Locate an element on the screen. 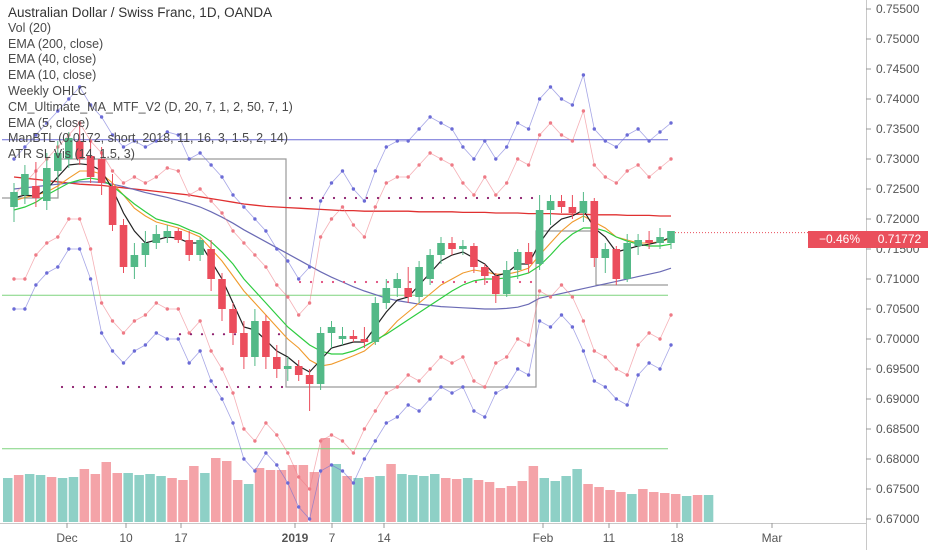  legend-indicator: EMA (10, close) is located at coordinates (52, 75).